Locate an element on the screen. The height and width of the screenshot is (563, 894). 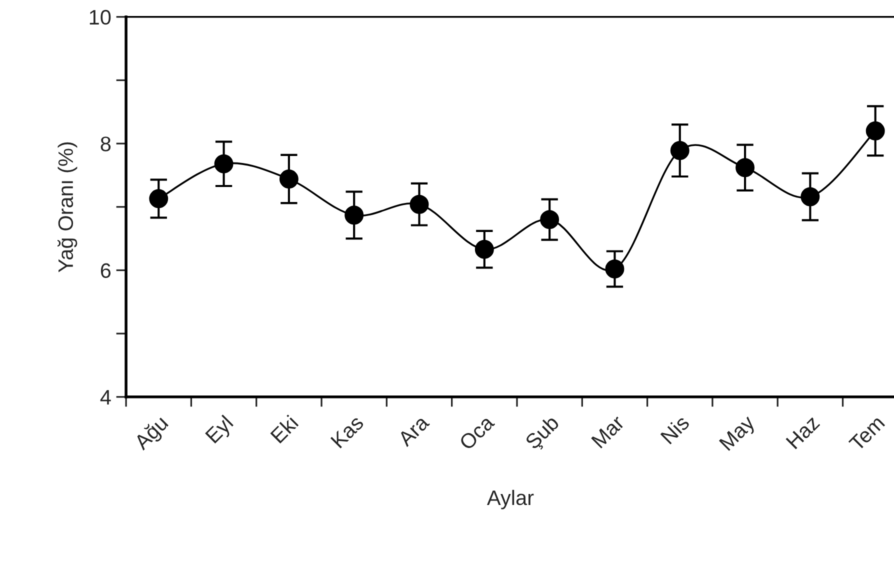
x-tick-label: Nis is located at coordinates (675, 429).